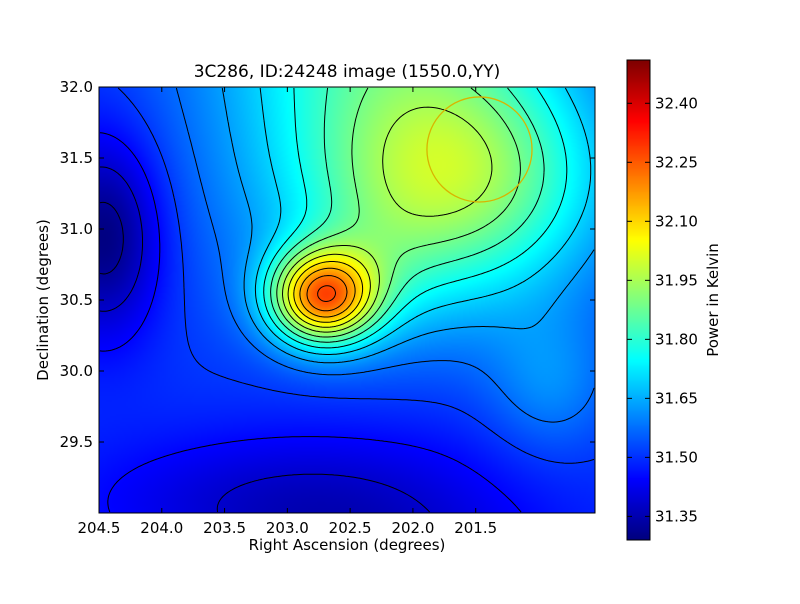 The height and width of the screenshot is (604, 800). I want to click on x-tick-label: 204.5, so click(99, 528).